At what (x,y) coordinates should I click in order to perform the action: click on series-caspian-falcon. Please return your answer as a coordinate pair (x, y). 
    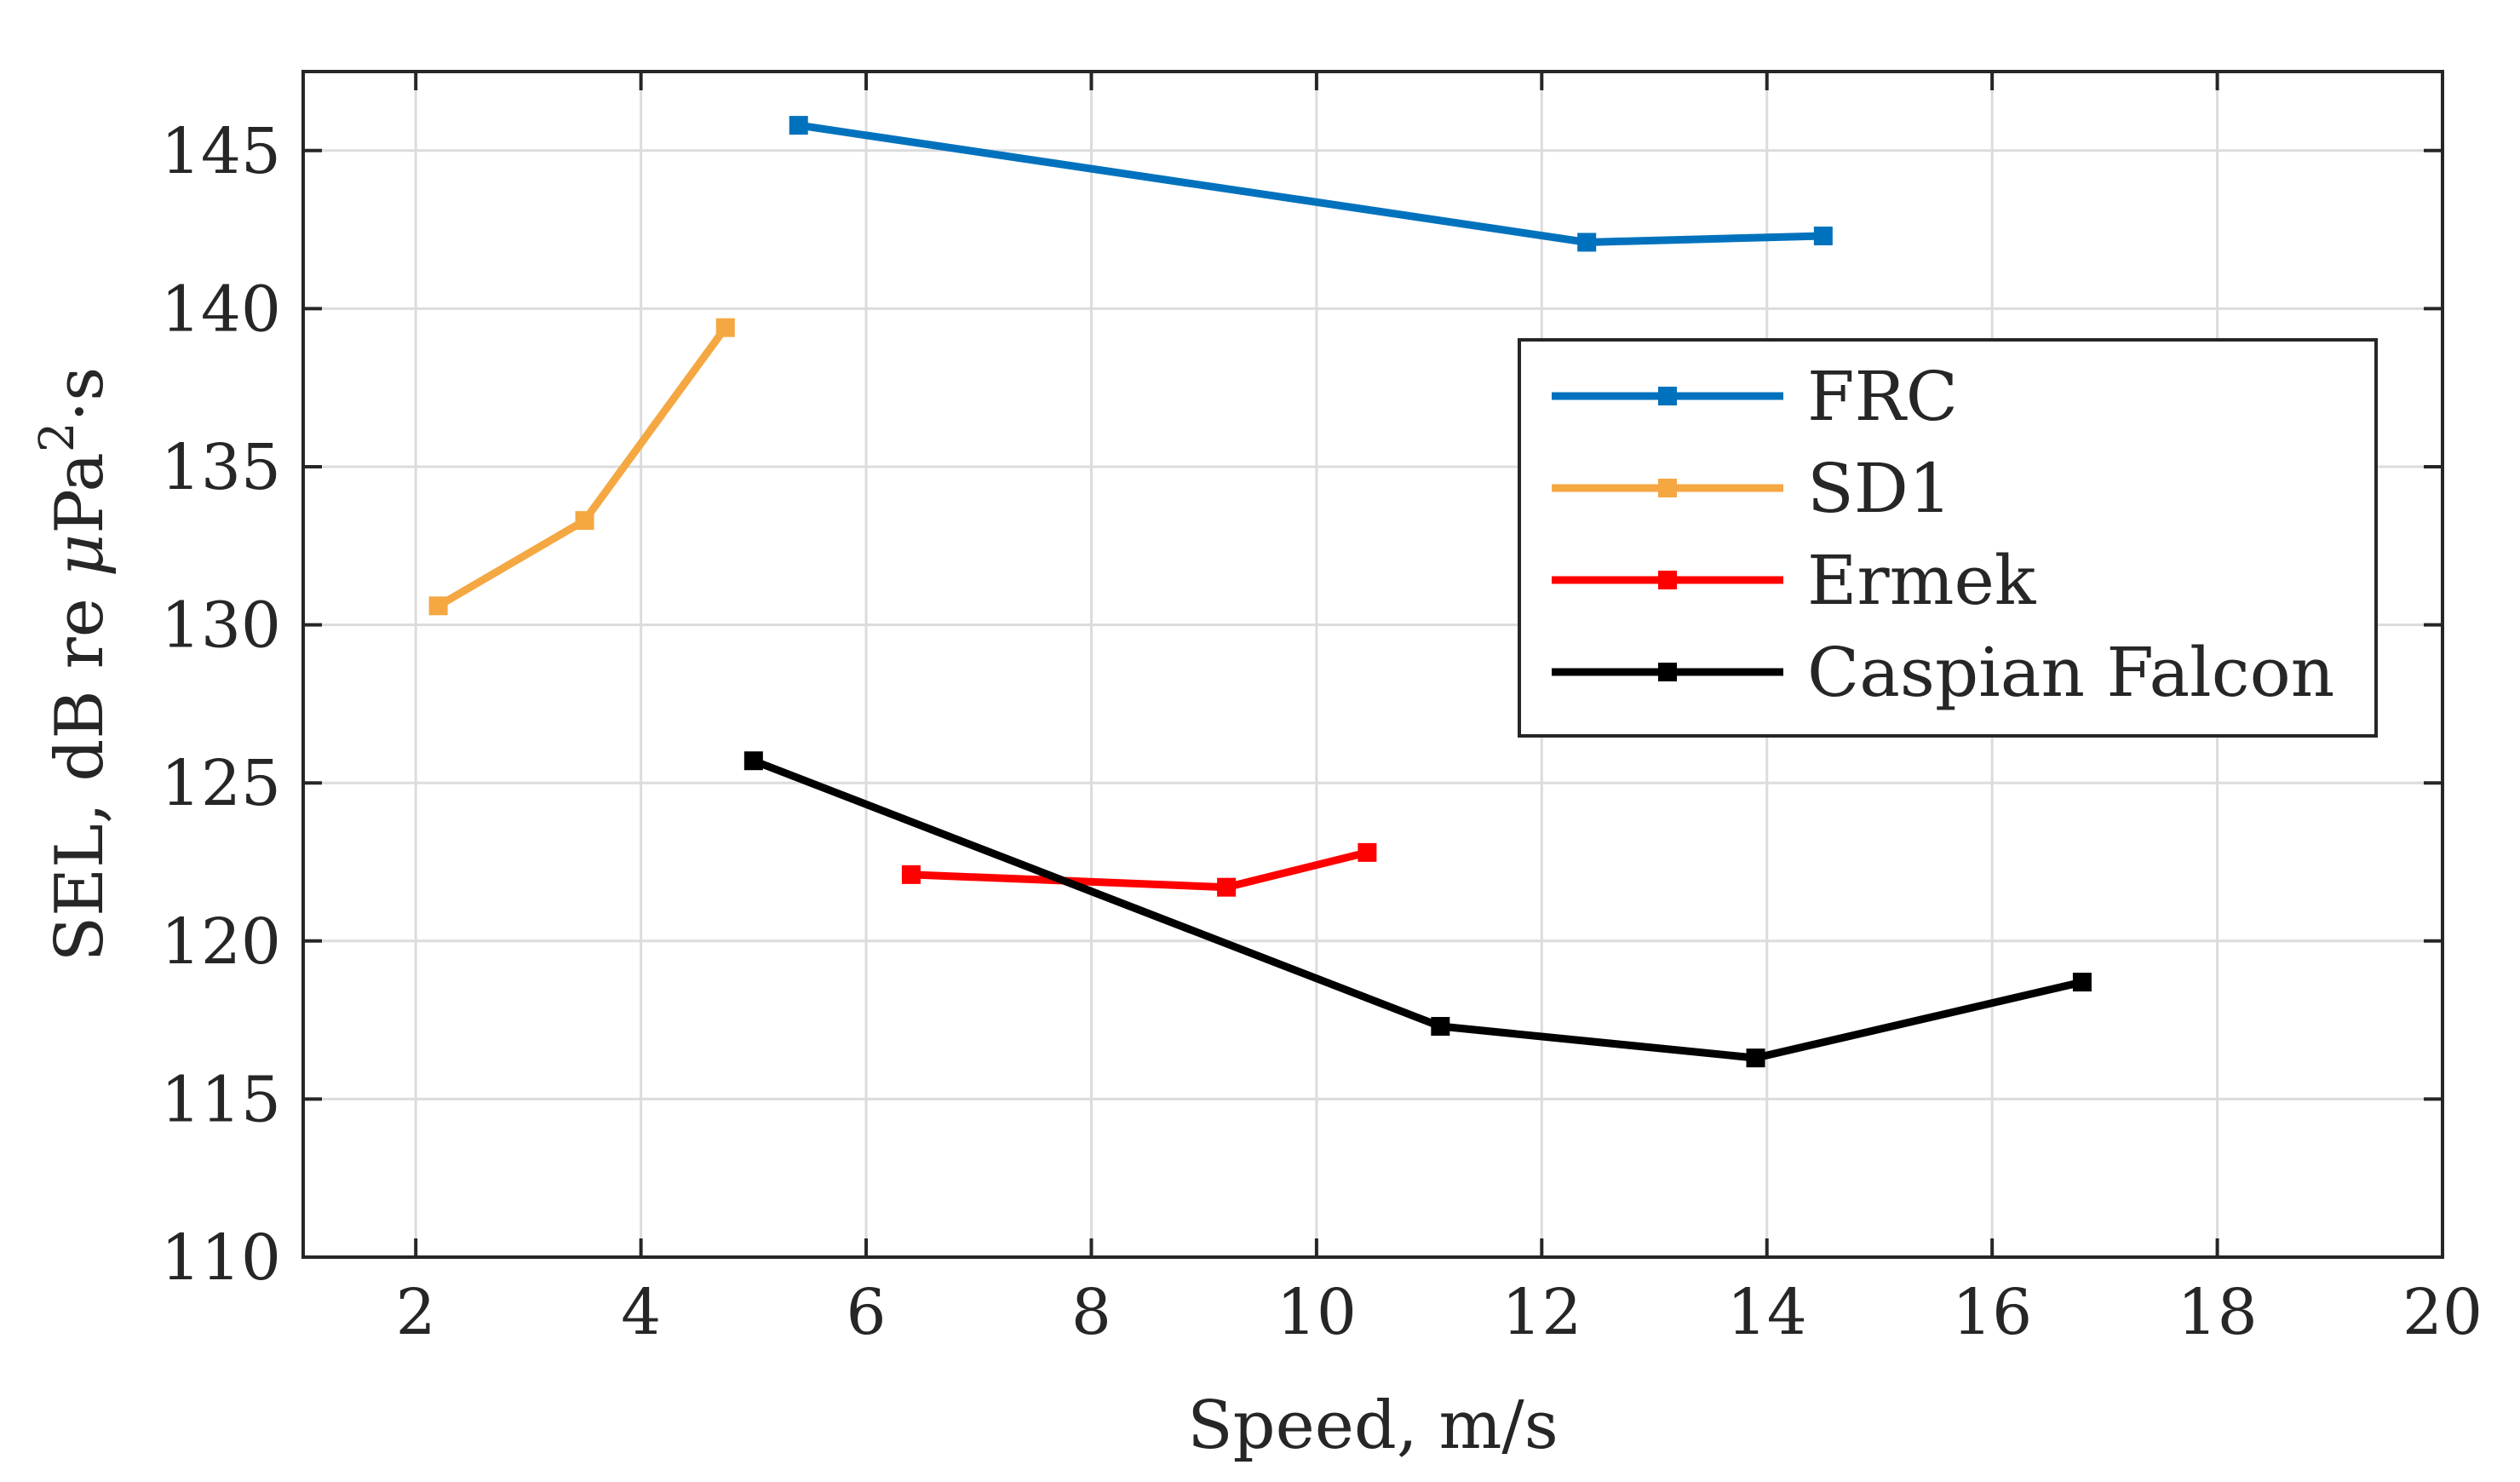
    Looking at the image, I should click on (1417, 909).